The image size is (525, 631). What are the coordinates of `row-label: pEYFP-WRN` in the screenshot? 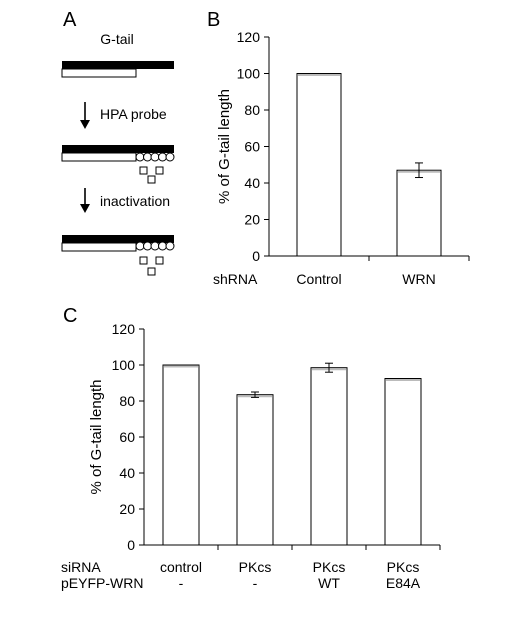 It's located at (102, 583).